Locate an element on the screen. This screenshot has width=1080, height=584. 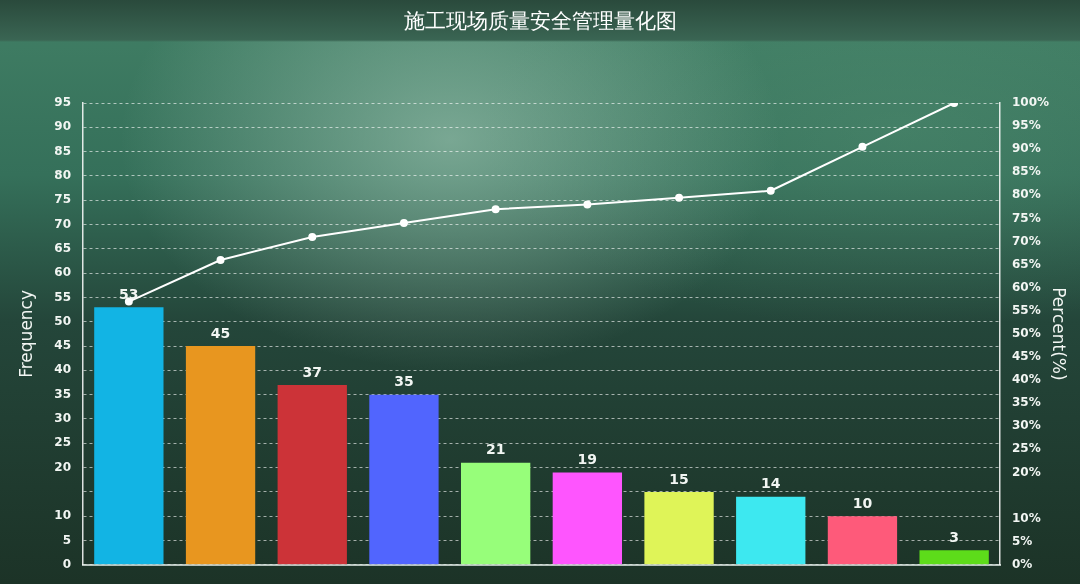
y-tick-label: 50 is located at coordinates (62, 320).